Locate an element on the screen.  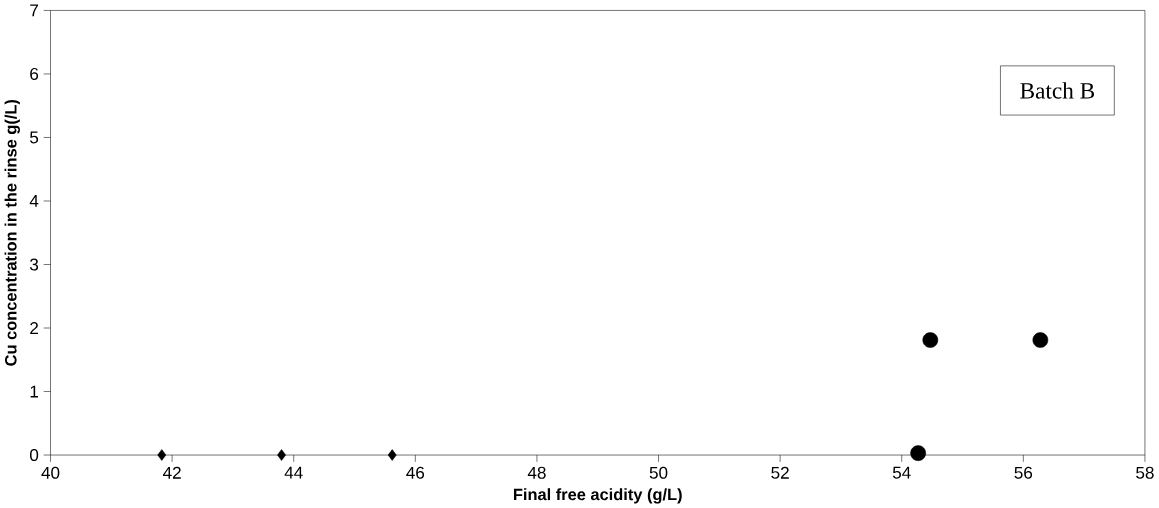
x-tick-label: 52 is located at coordinates (780, 472).